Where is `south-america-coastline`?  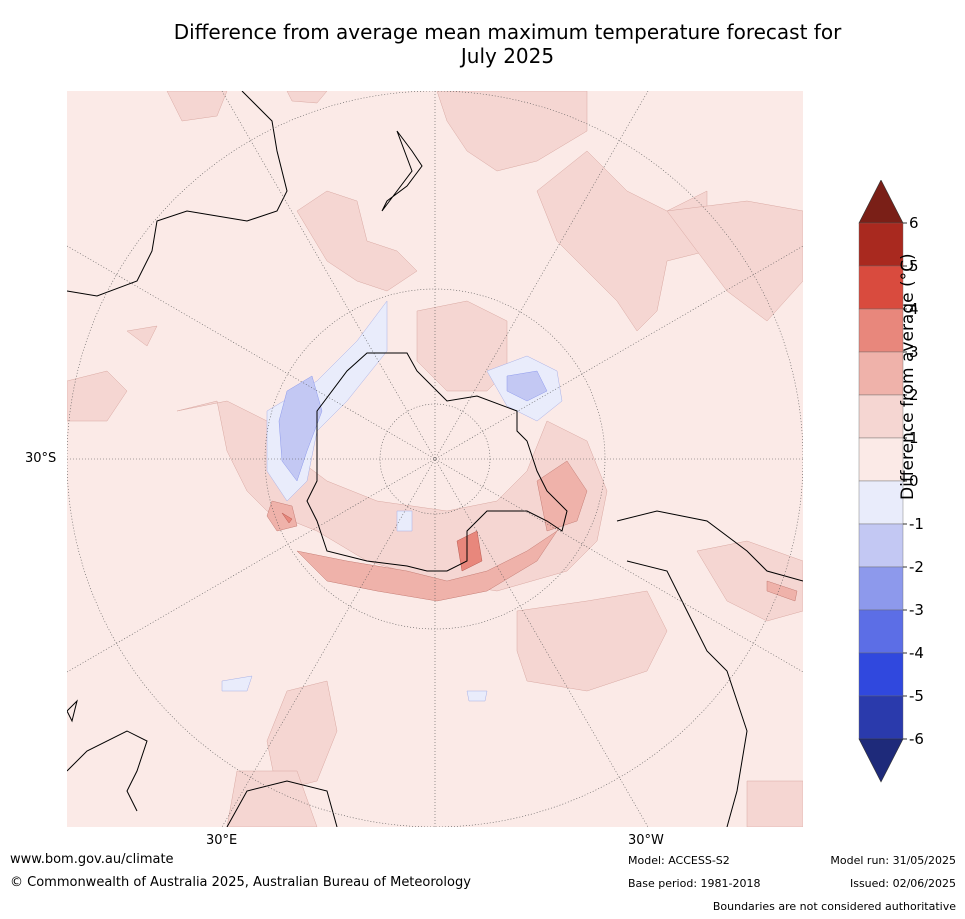 south-america-coastline is located at coordinates (709, 668).